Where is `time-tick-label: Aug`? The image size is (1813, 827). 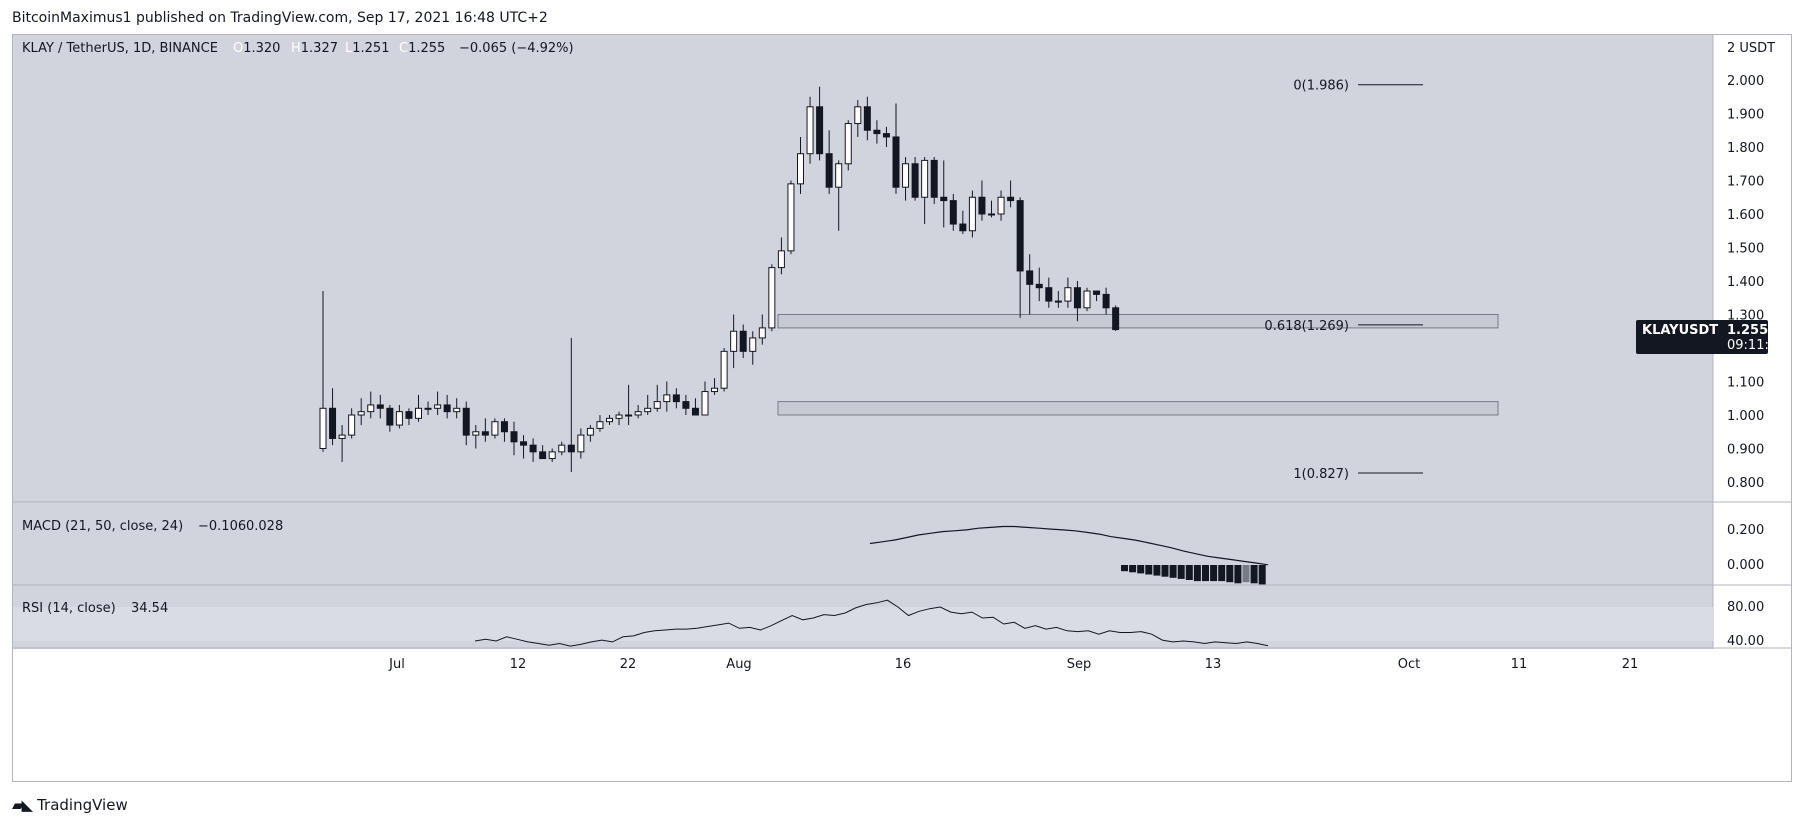
time-tick-label: Aug is located at coordinates (738, 664).